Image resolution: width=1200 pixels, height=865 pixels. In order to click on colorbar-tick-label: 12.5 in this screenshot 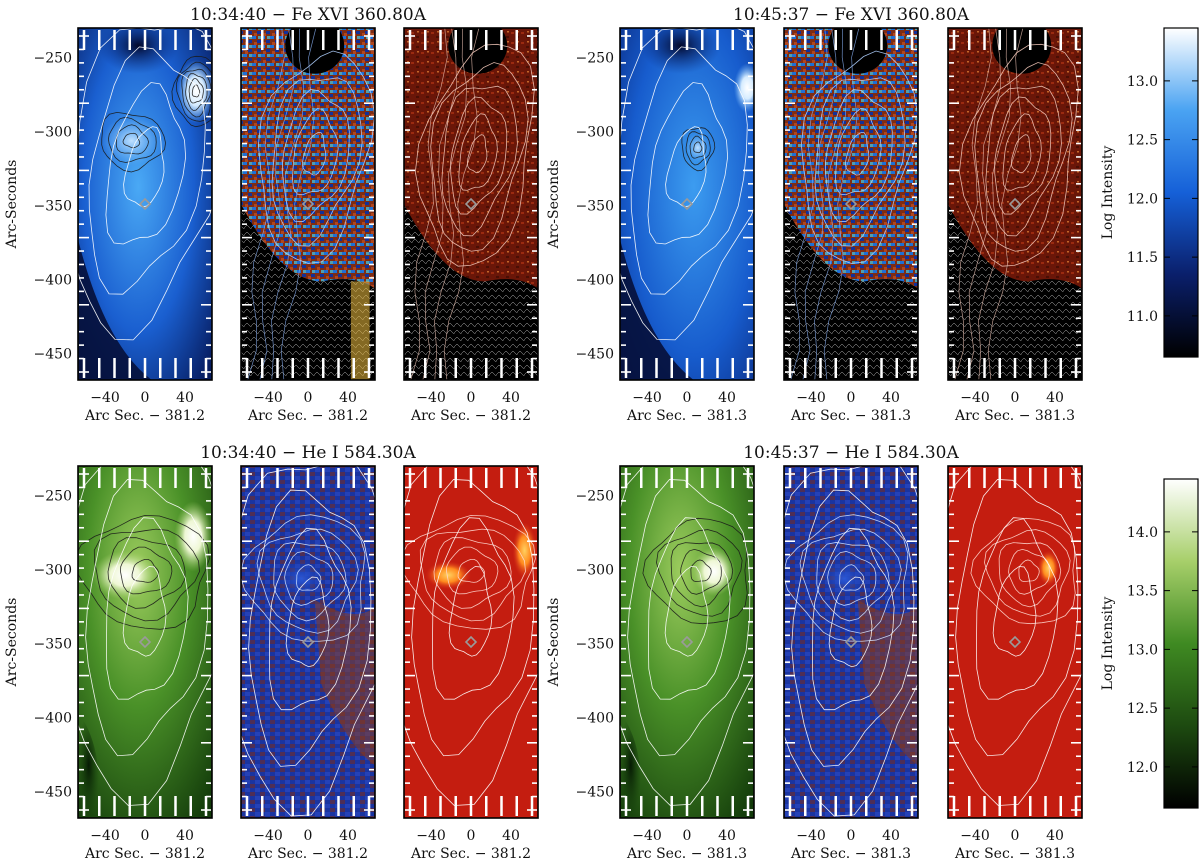, I will do `click(1142, 709)`.